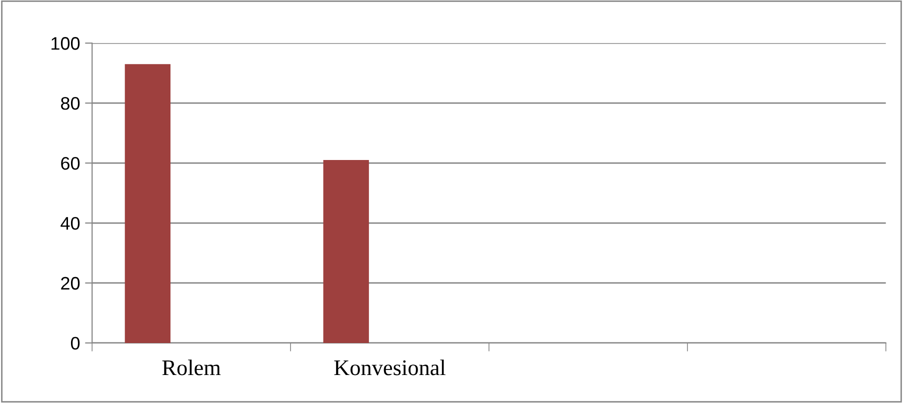  Describe the element at coordinates (70, 283) in the screenshot. I see `y-tick-label: 20` at that location.